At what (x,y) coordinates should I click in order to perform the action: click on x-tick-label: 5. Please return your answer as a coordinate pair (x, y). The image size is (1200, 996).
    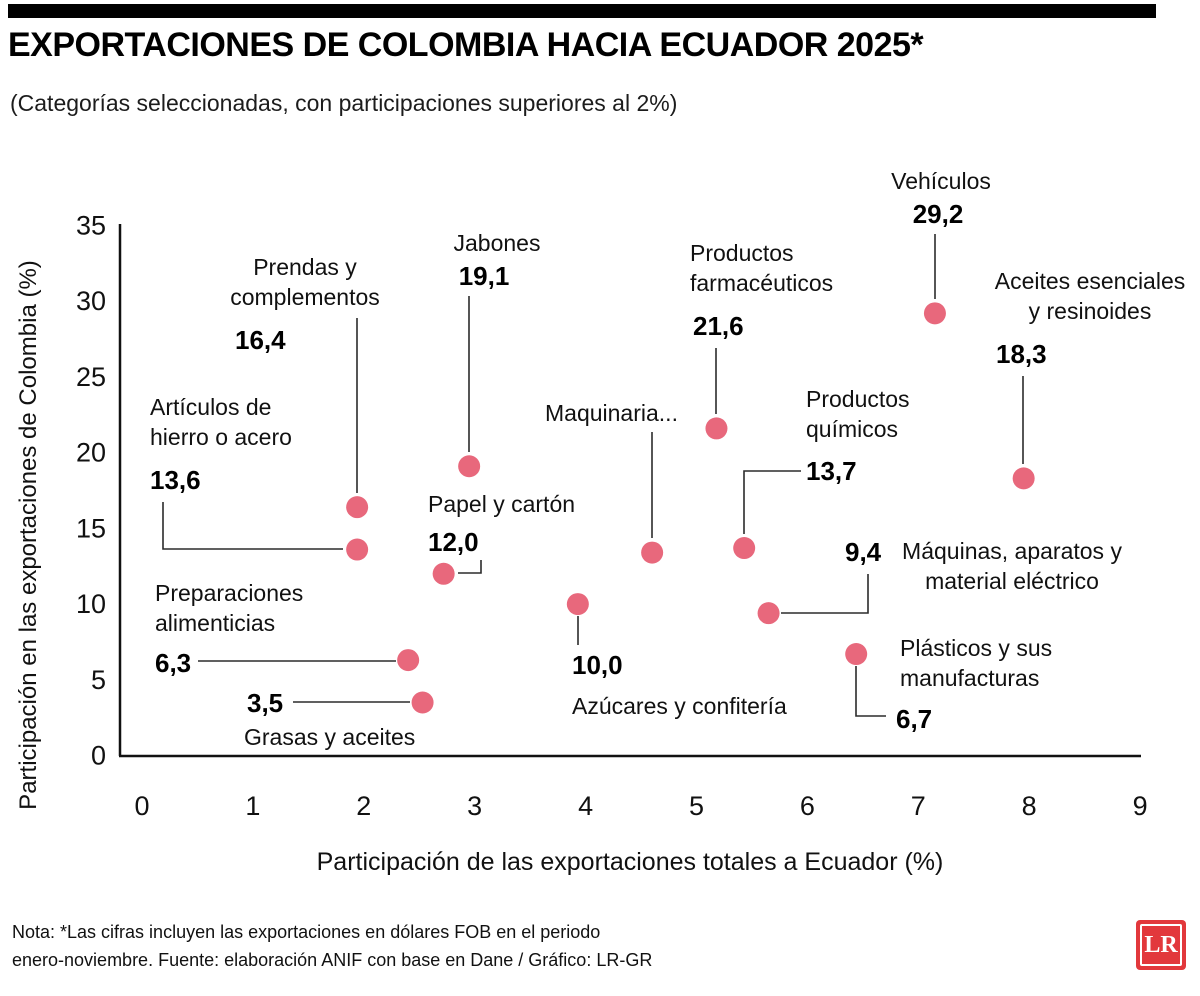
    Looking at the image, I should click on (696, 806).